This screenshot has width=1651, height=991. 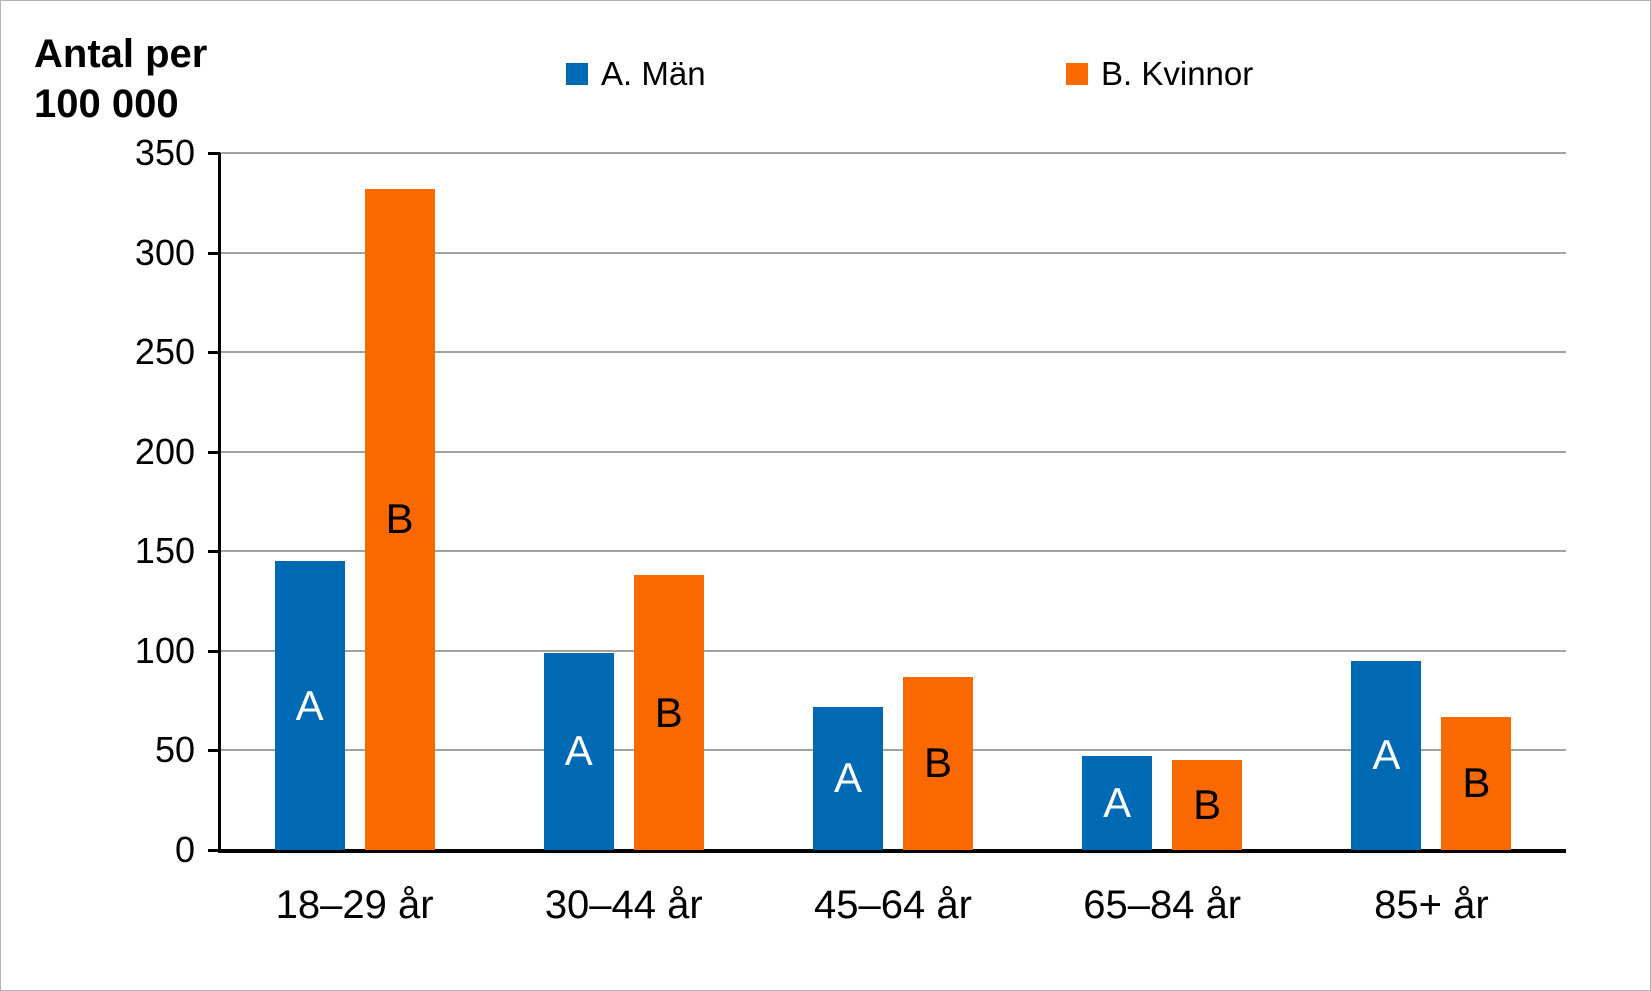 What do you see at coordinates (653, 73) in the screenshot?
I see `legend-label-man: A. Män` at bounding box center [653, 73].